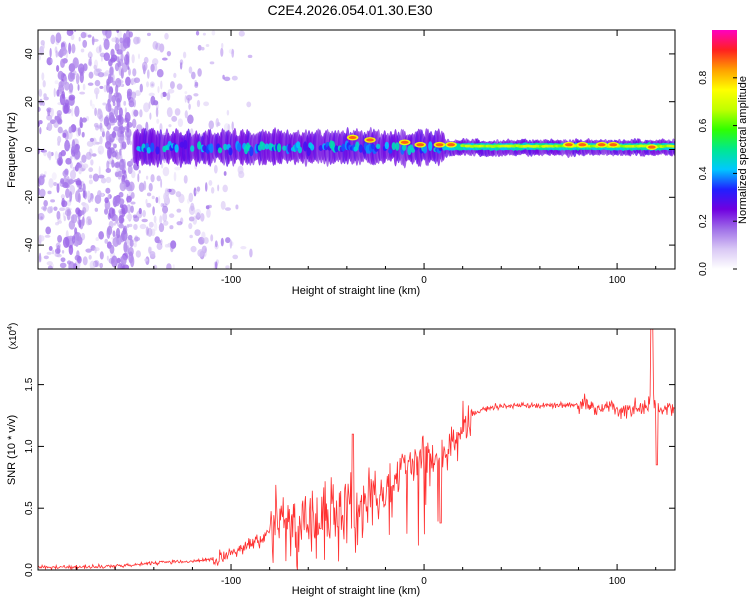 This screenshot has height=600, width=750. Describe the element at coordinates (356, 591) in the screenshot. I see `snr-x-label: Height of straight line (km)` at that location.